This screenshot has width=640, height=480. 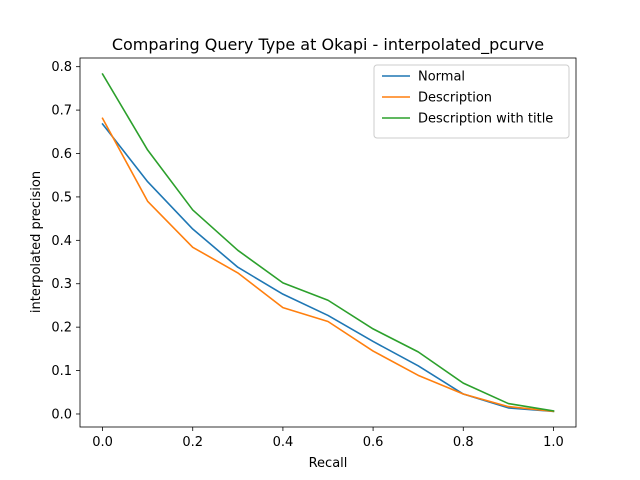 I want to click on y-tick-label-0: 0.0, so click(x=61, y=414).